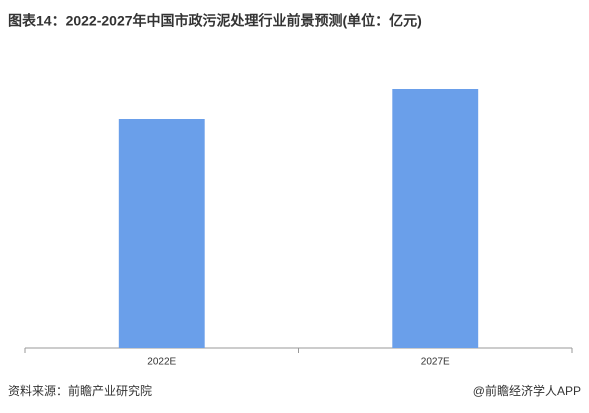 This screenshot has width=589, height=413. Describe the element at coordinates (527, 390) in the screenshot. I see `credit: @前瞻经济学人APP` at that location.